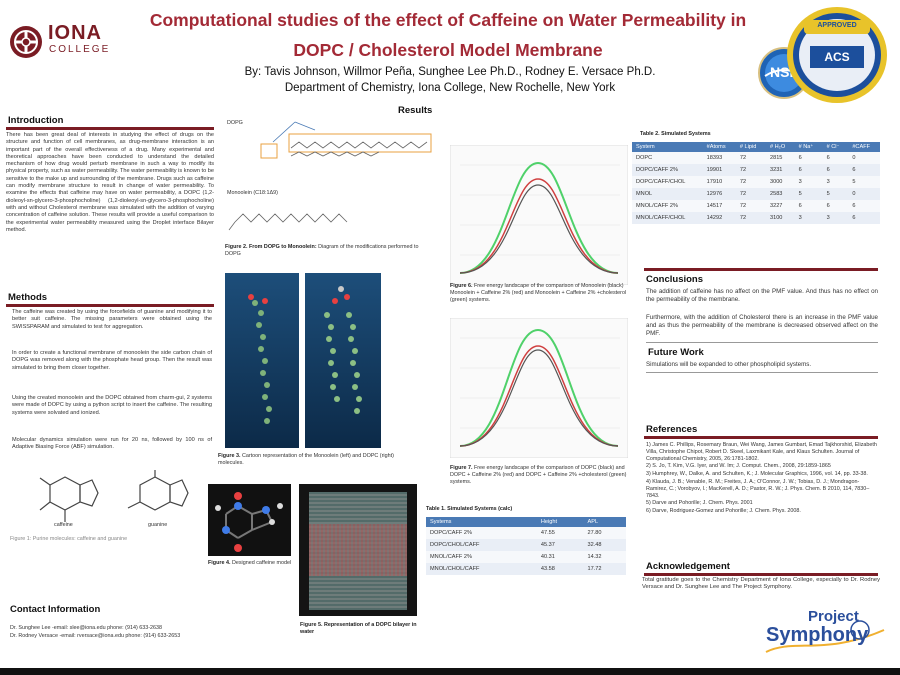 The image size is (900, 675). What do you see at coordinates (604, 569) in the screenshot?
I see `table1-cell: 17.72` at bounding box center [604, 569].